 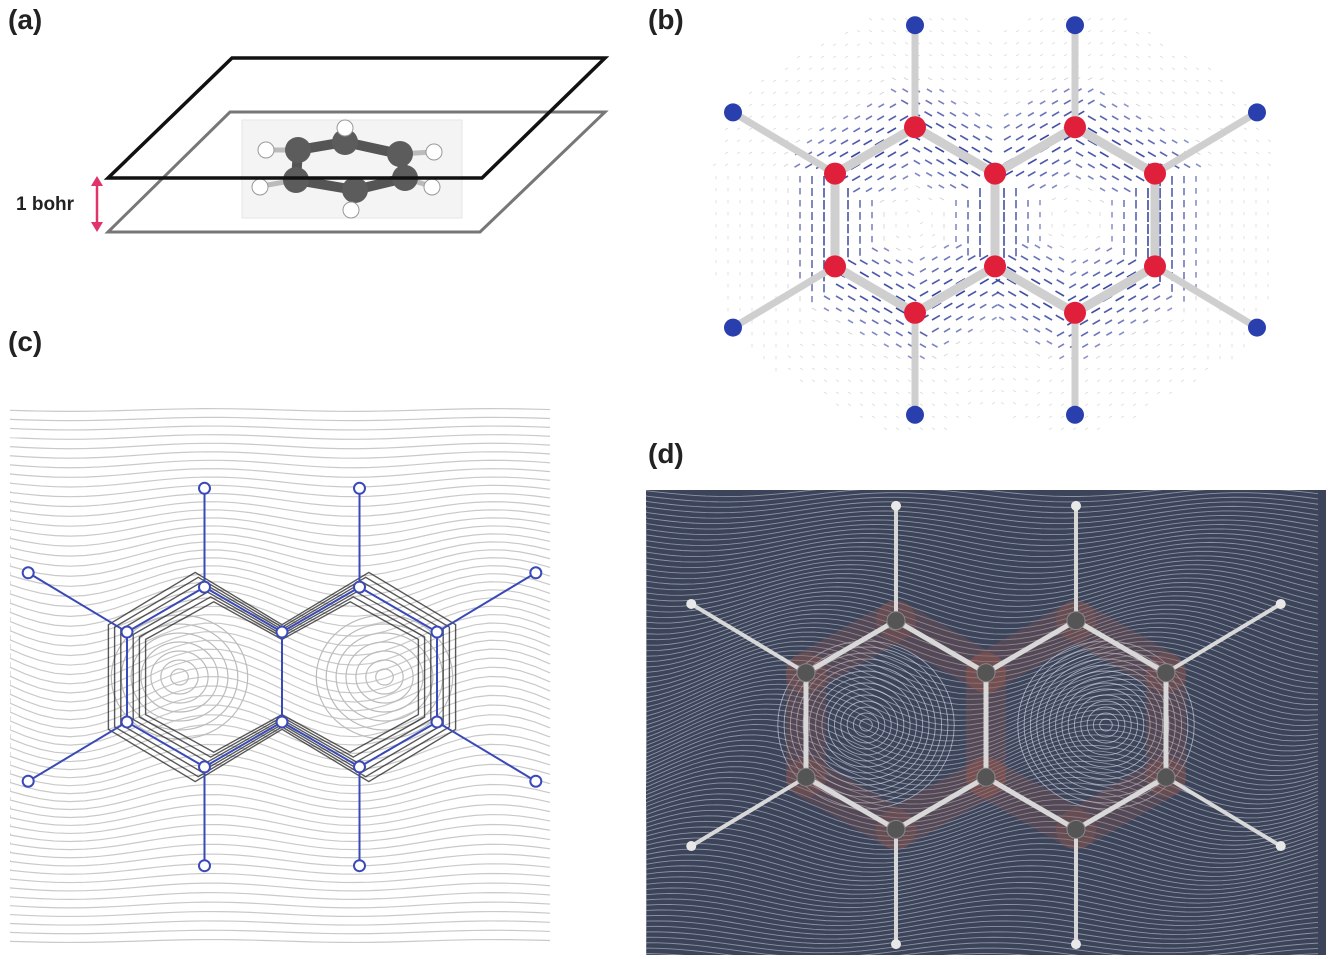 What do you see at coordinates (45, 204) in the screenshot?
I see `distance-label: 1 bohr` at bounding box center [45, 204].